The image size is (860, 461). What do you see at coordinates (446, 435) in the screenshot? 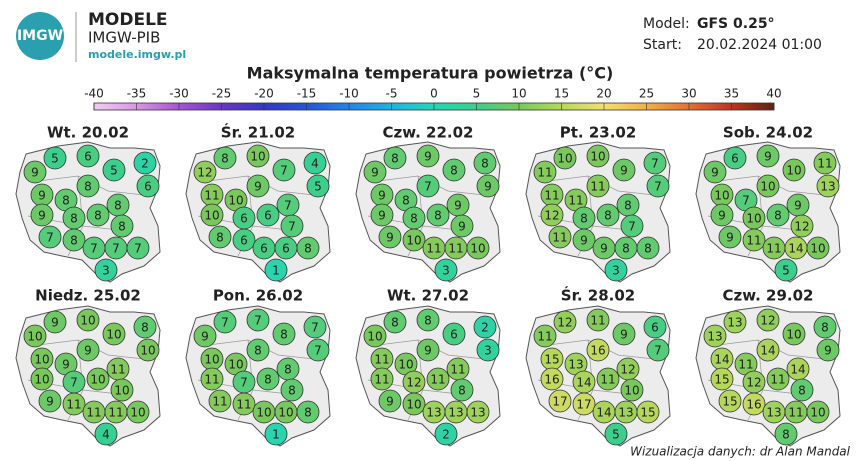
I see `station-value: 2` at bounding box center [446, 435].